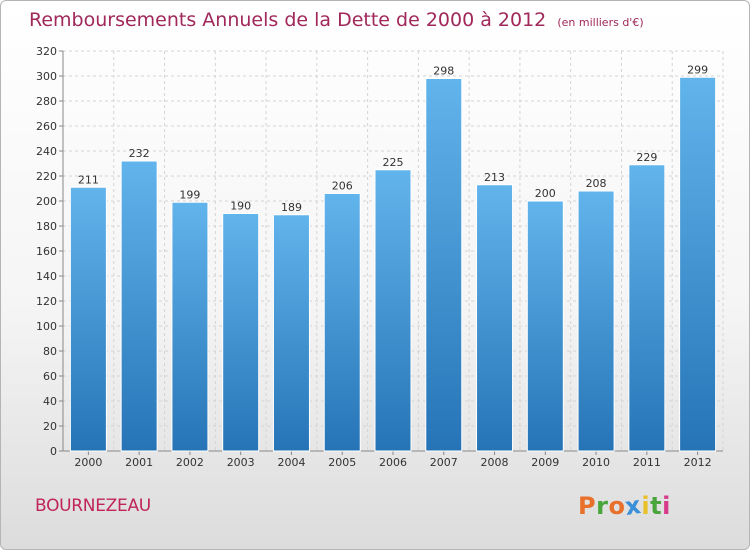 The image size is (750, 550). I want to click on value-label-2002: 199, so click(189, 194).